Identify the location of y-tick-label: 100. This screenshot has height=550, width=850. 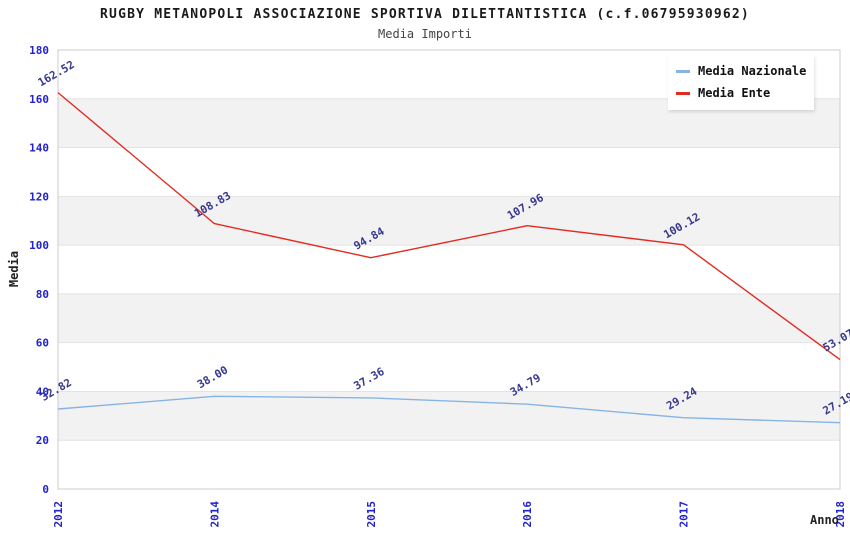
(39, 245).